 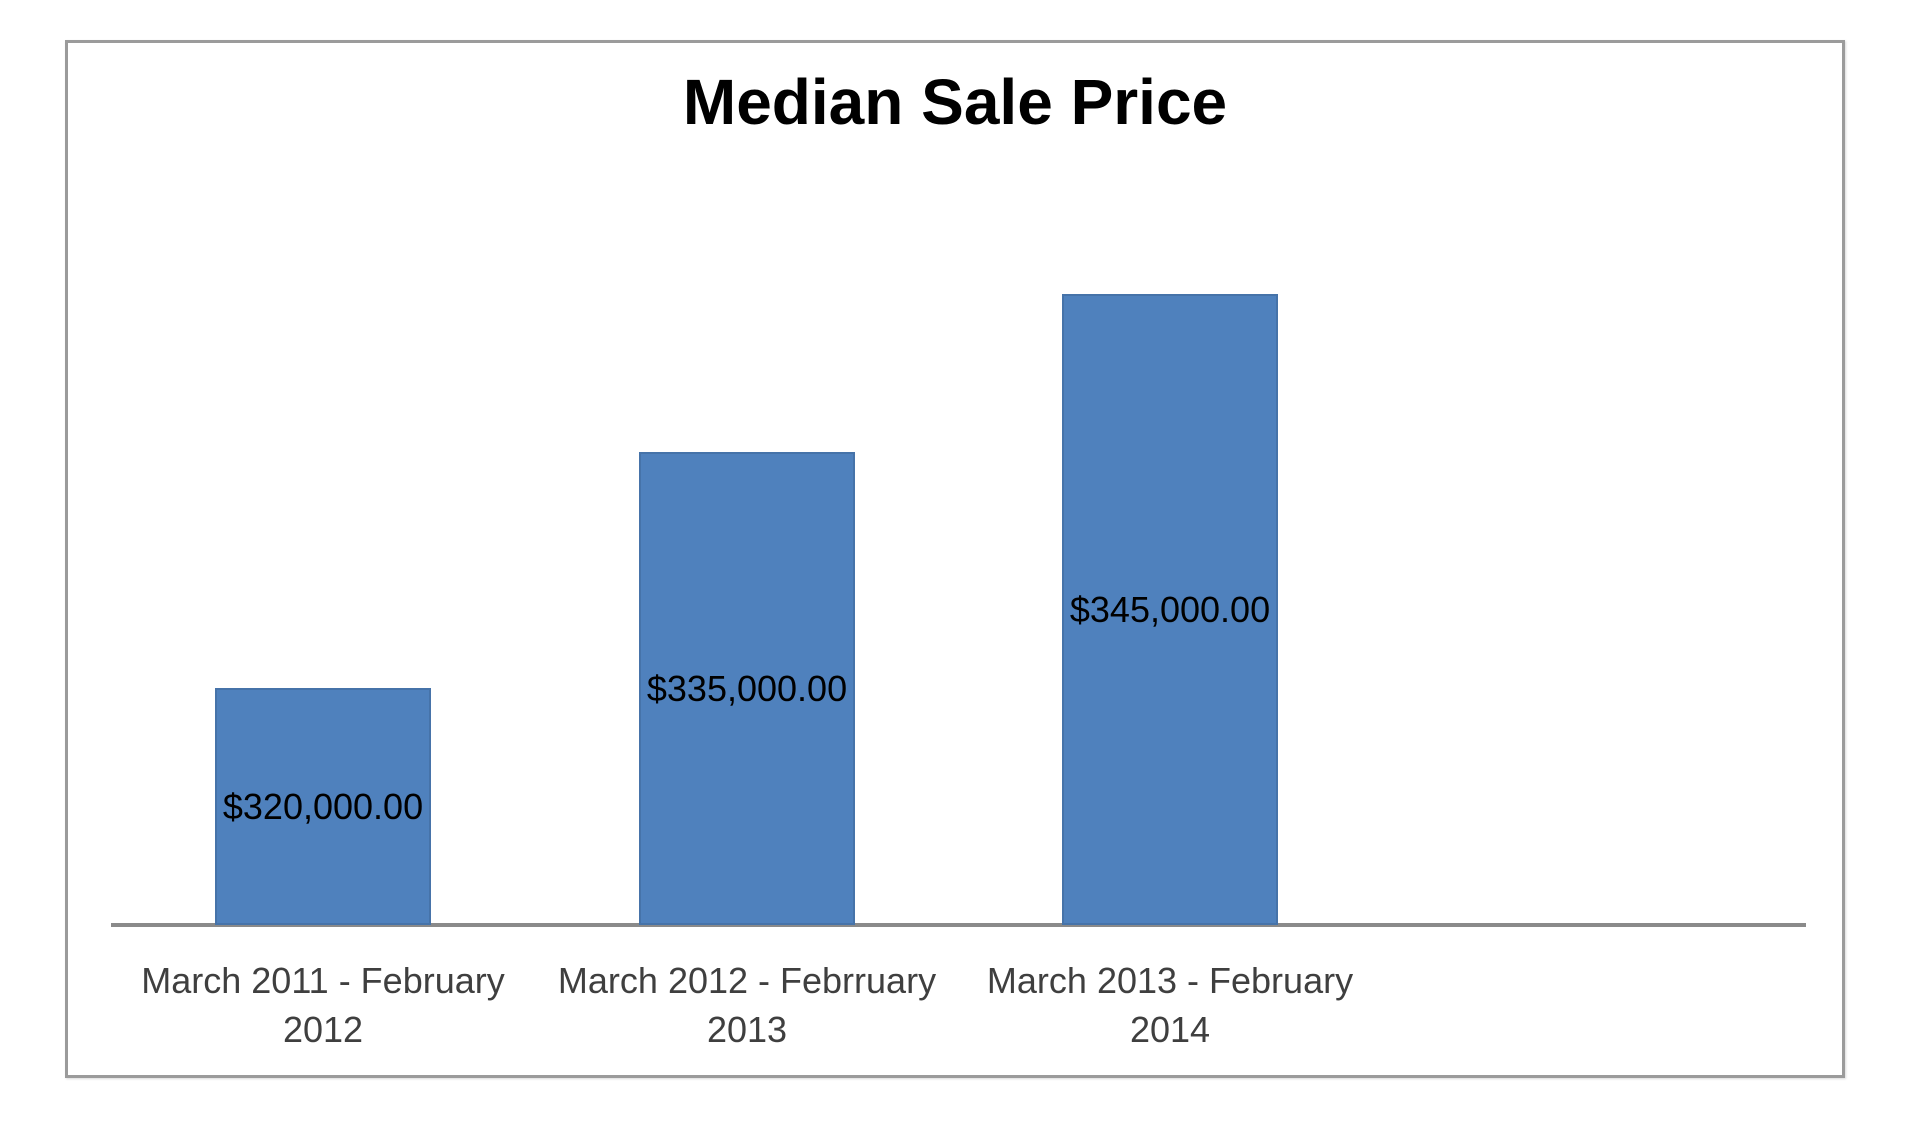 I want to click on x-axis-category-label-2: March 2012 - Febrruary 2013, so click(x=747, y=1005).